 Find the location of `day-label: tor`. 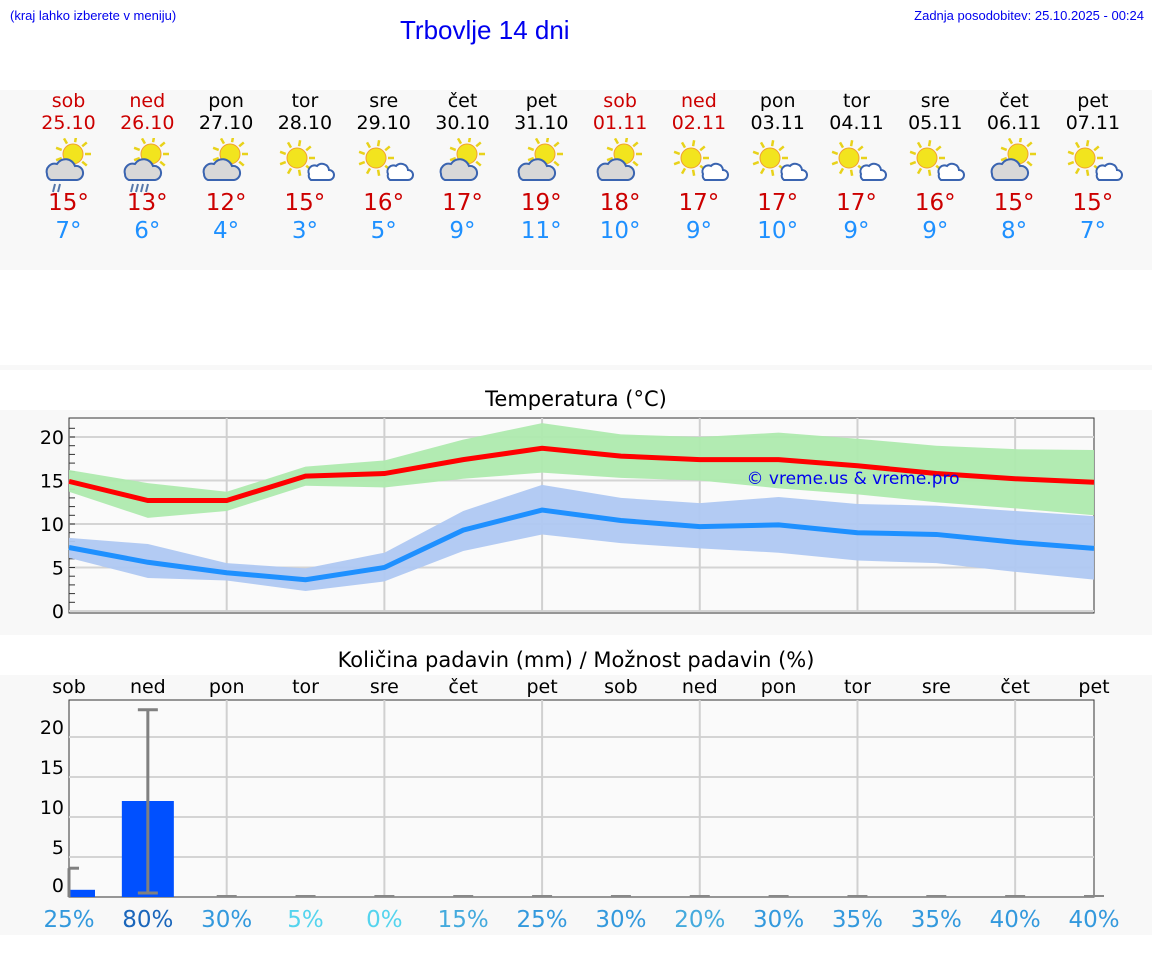

day-label: tor is located at coordinates (857, 687).